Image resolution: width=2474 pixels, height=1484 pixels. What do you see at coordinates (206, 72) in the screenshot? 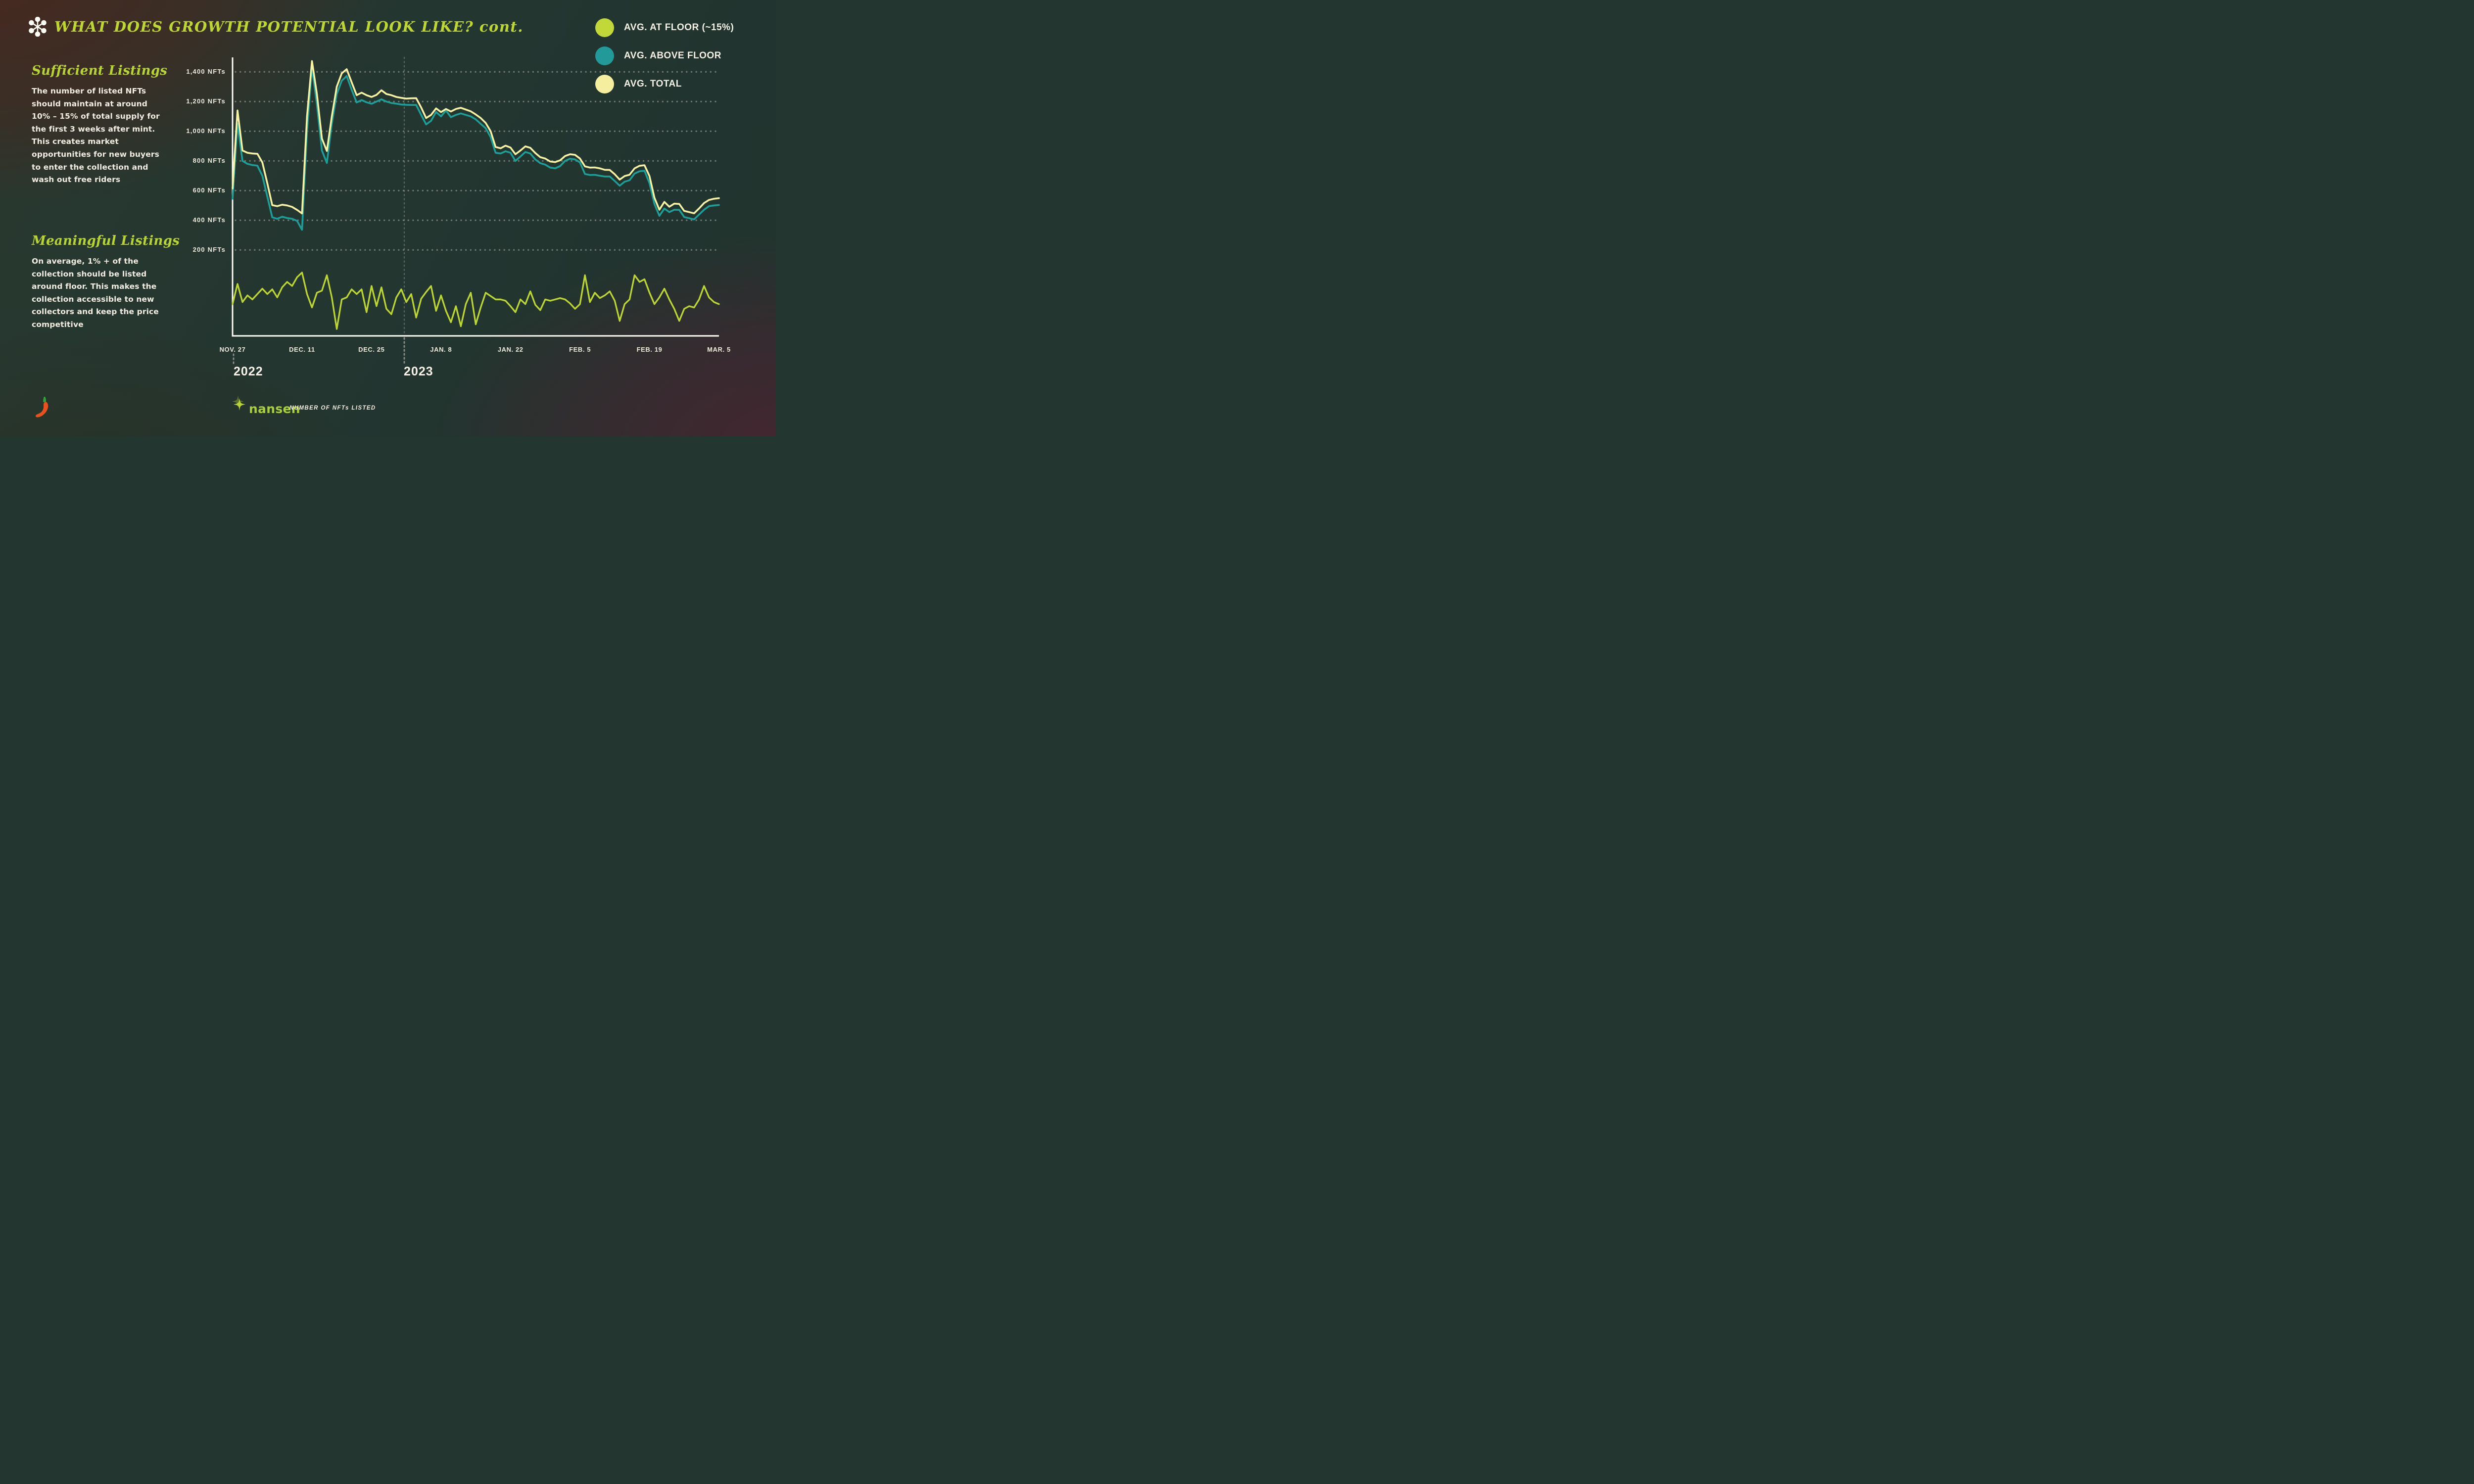
I see `y-tick-label: 1,400 NFTs` at bounding box center [206, 72].